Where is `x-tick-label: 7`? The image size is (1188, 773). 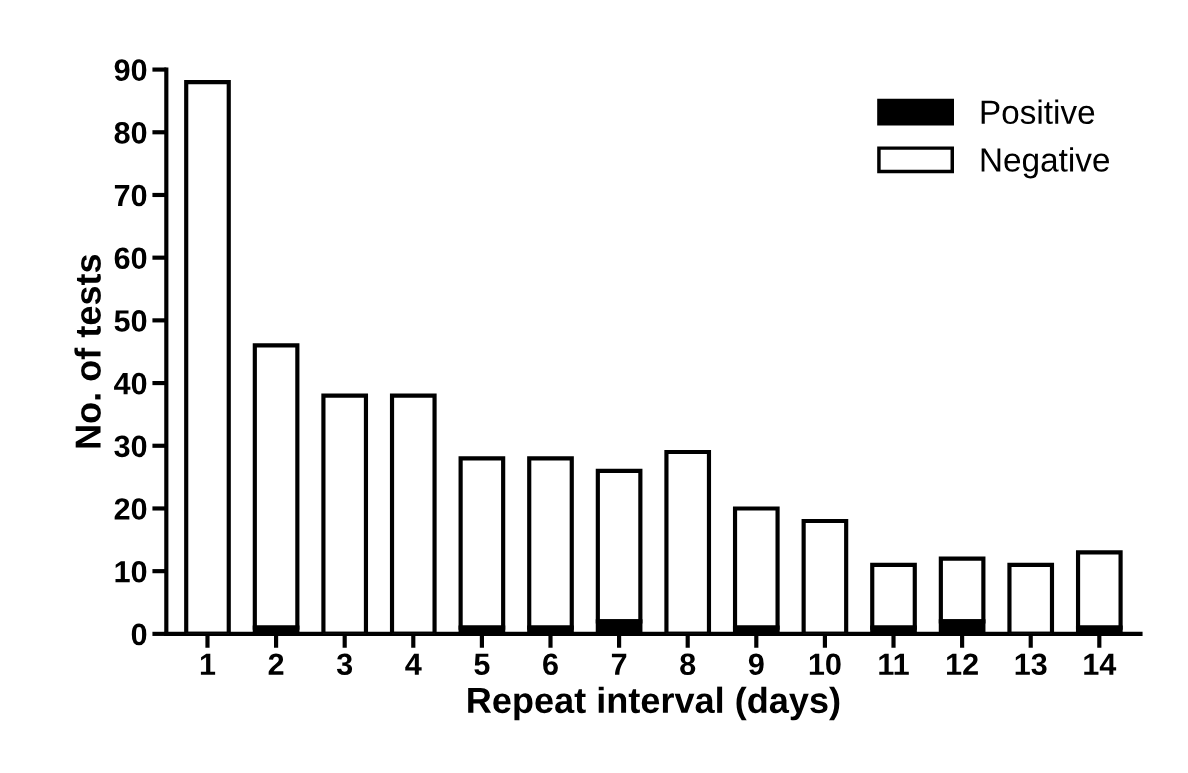
x-tick-label: 7 is located at coordinates (619, 664).